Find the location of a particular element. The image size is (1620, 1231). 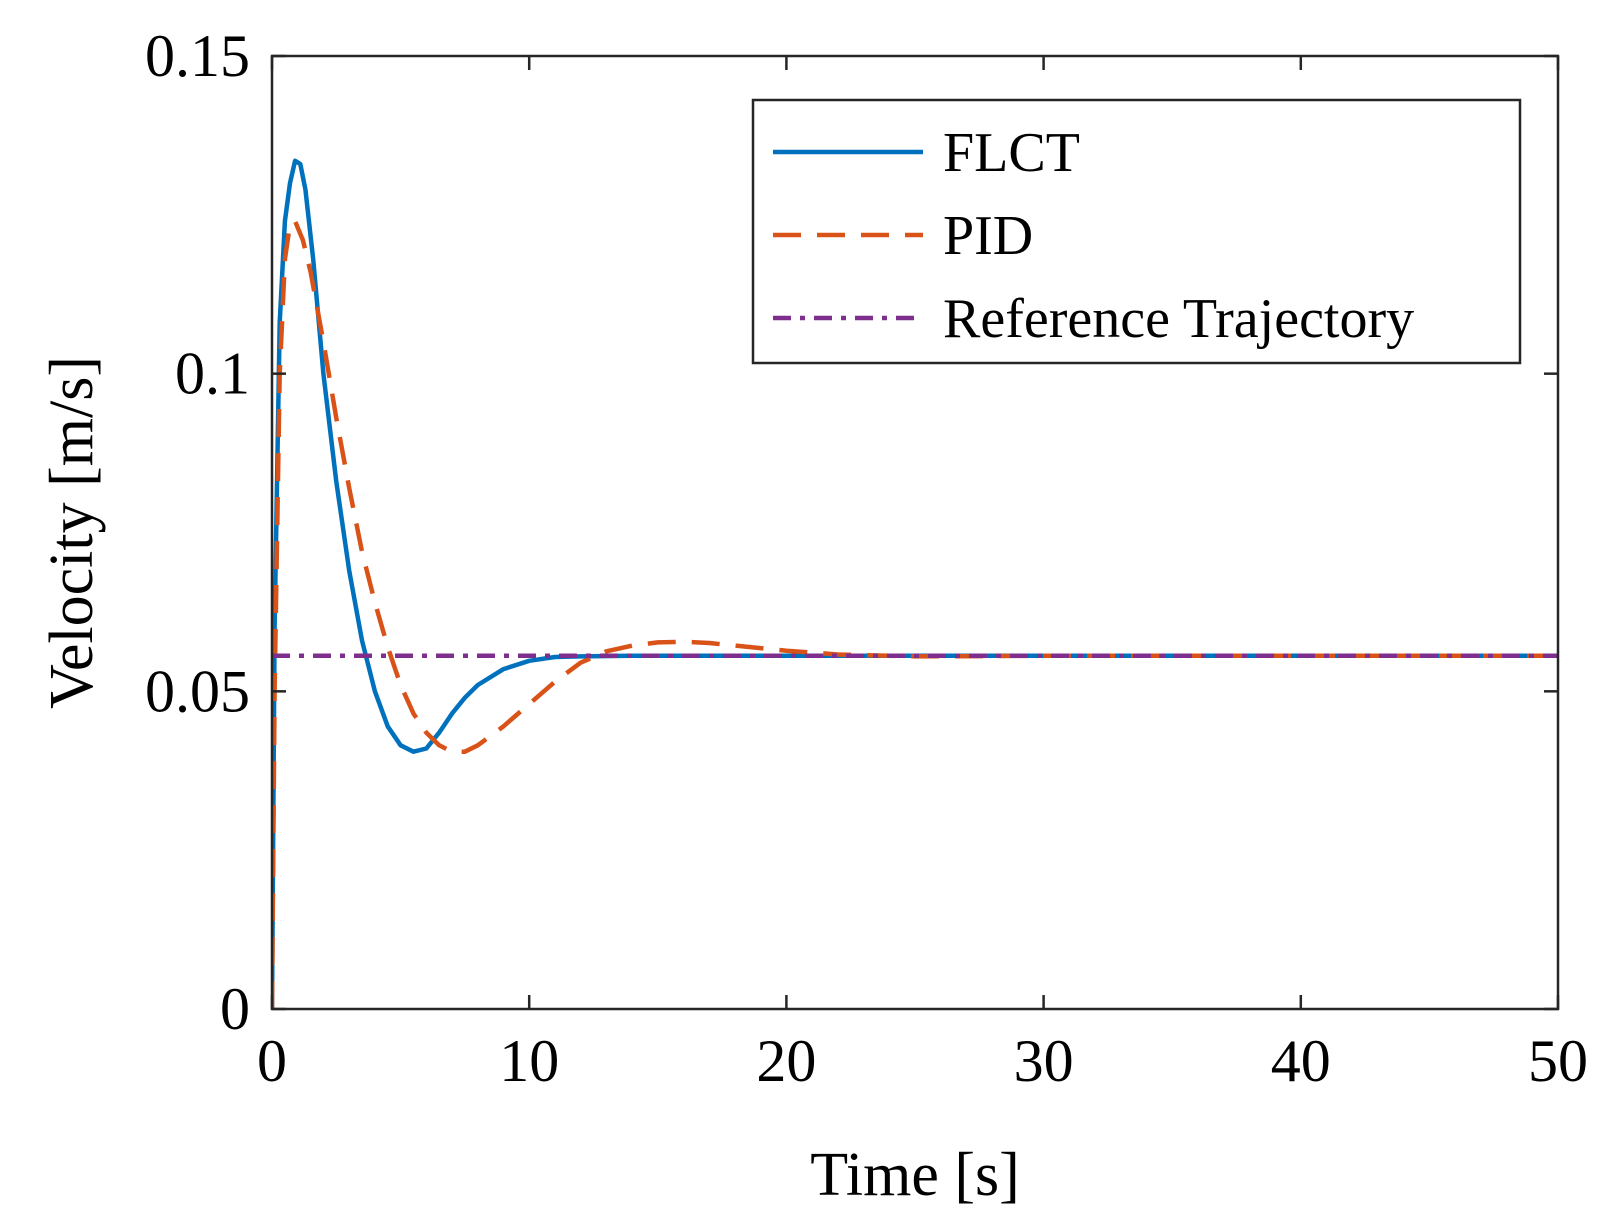

x-tick-label: 50 is located at coordinates (1558, 1061).